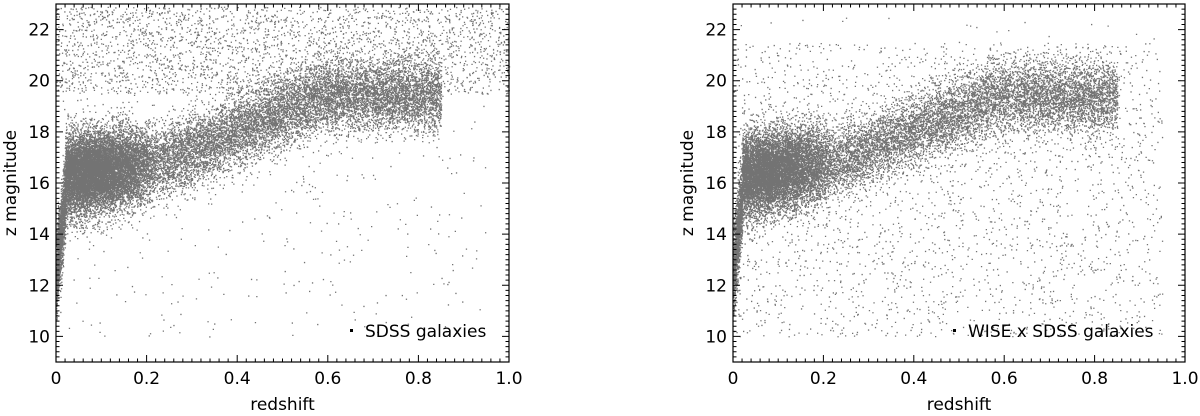  I want to click on legend-label: SDSS galaxies, so click(425, 332).